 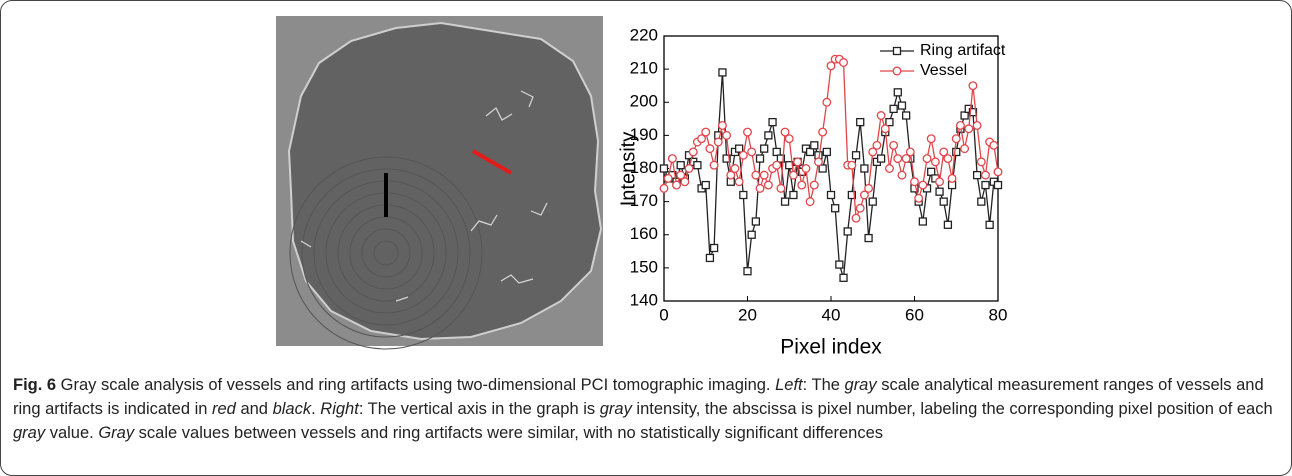 I want to click on caption-text: Right, so click(x=339, y=409).